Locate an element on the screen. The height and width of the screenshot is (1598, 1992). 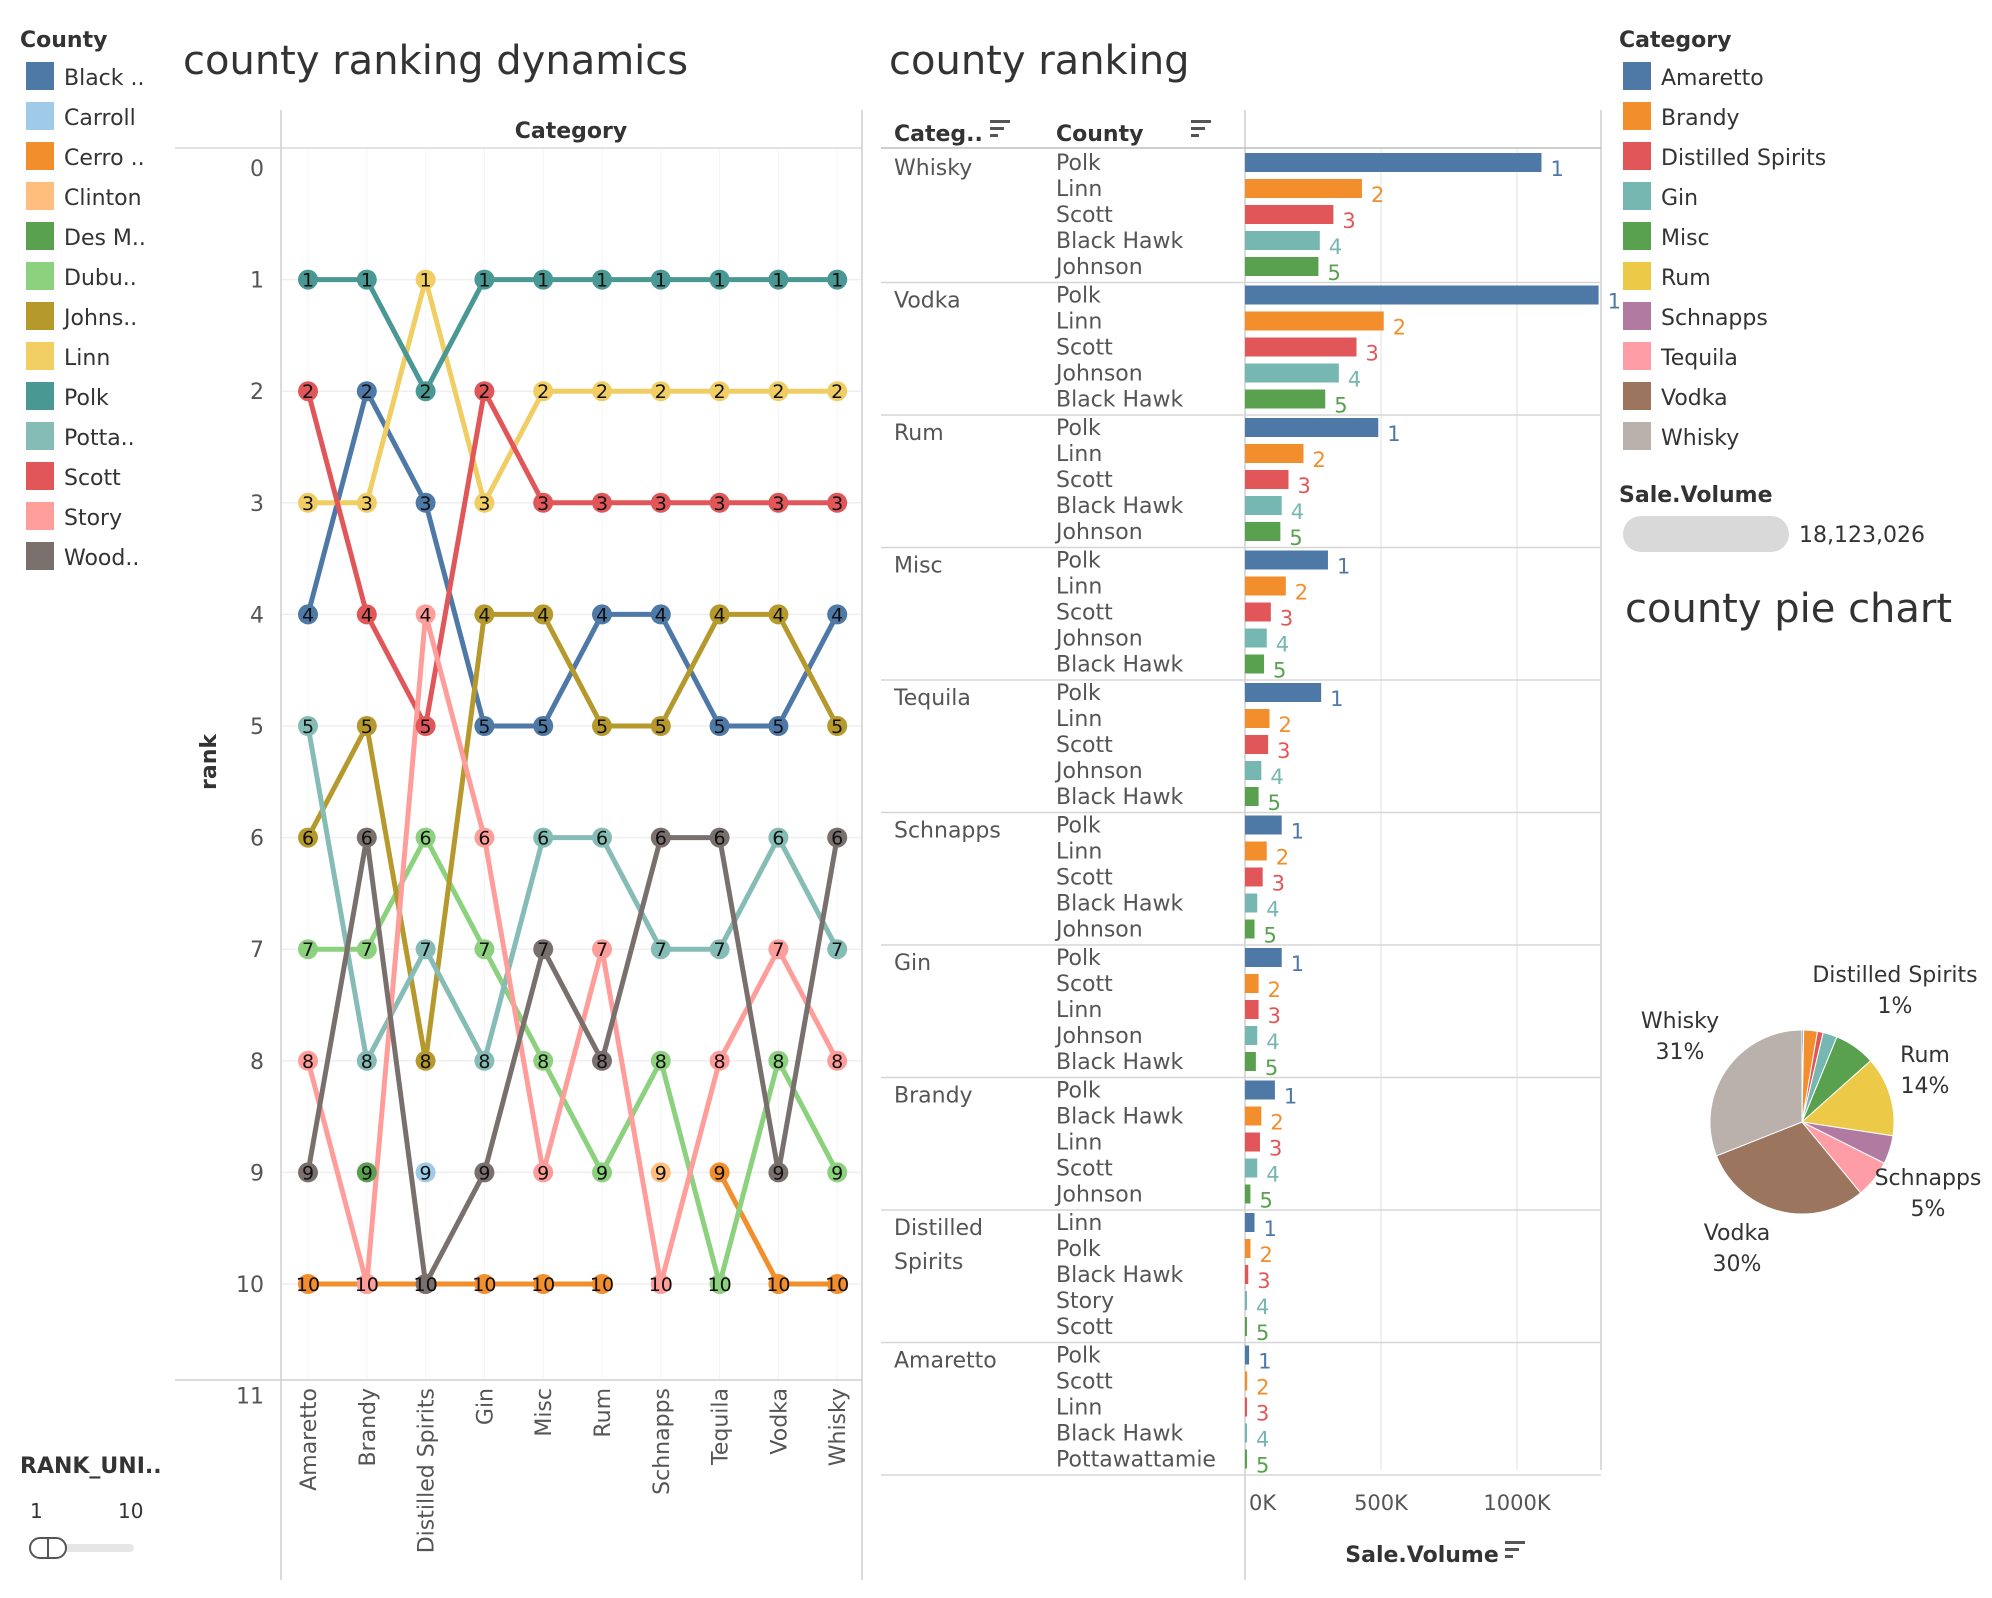
county-legend-label: Clinton is located at coordinates (103, 198).